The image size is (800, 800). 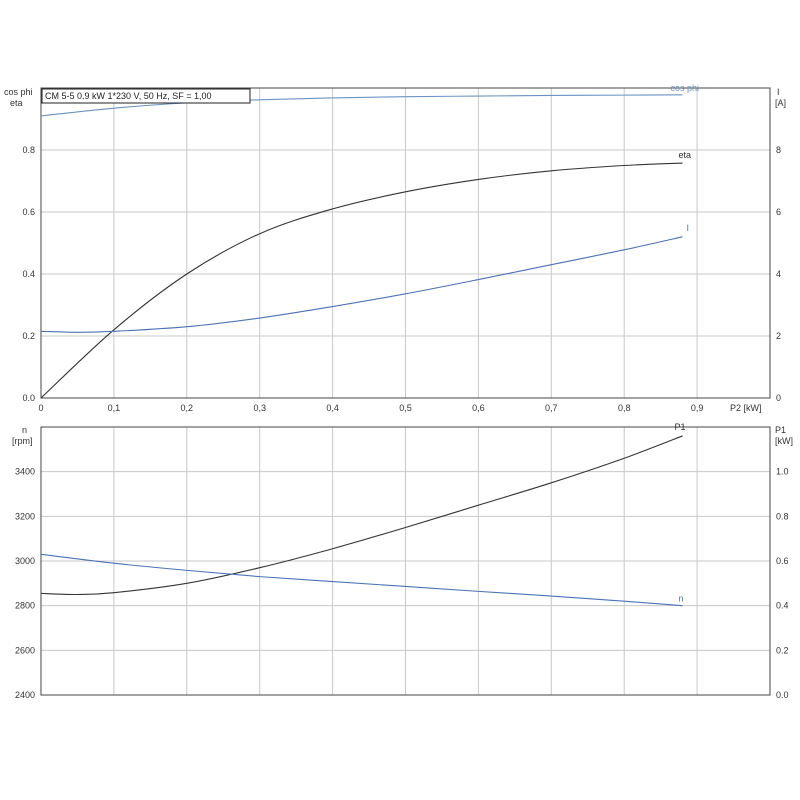 I want to click on y-left-label-2: [rpm], so click(x=22, y=441).